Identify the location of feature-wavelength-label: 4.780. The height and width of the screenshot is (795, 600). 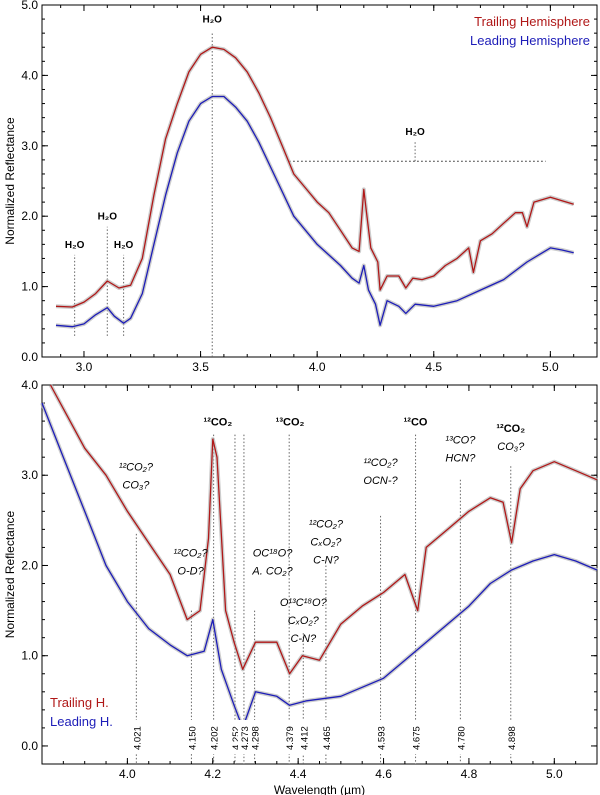
(461, 738).